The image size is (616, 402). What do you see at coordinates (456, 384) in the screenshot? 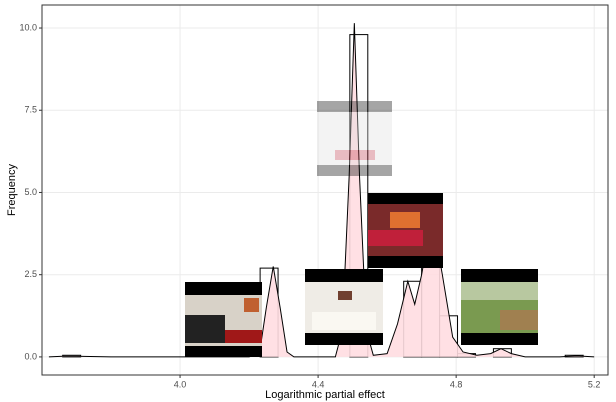
I see `x-tick-label: 4.8` at bounding box center [456, 384].